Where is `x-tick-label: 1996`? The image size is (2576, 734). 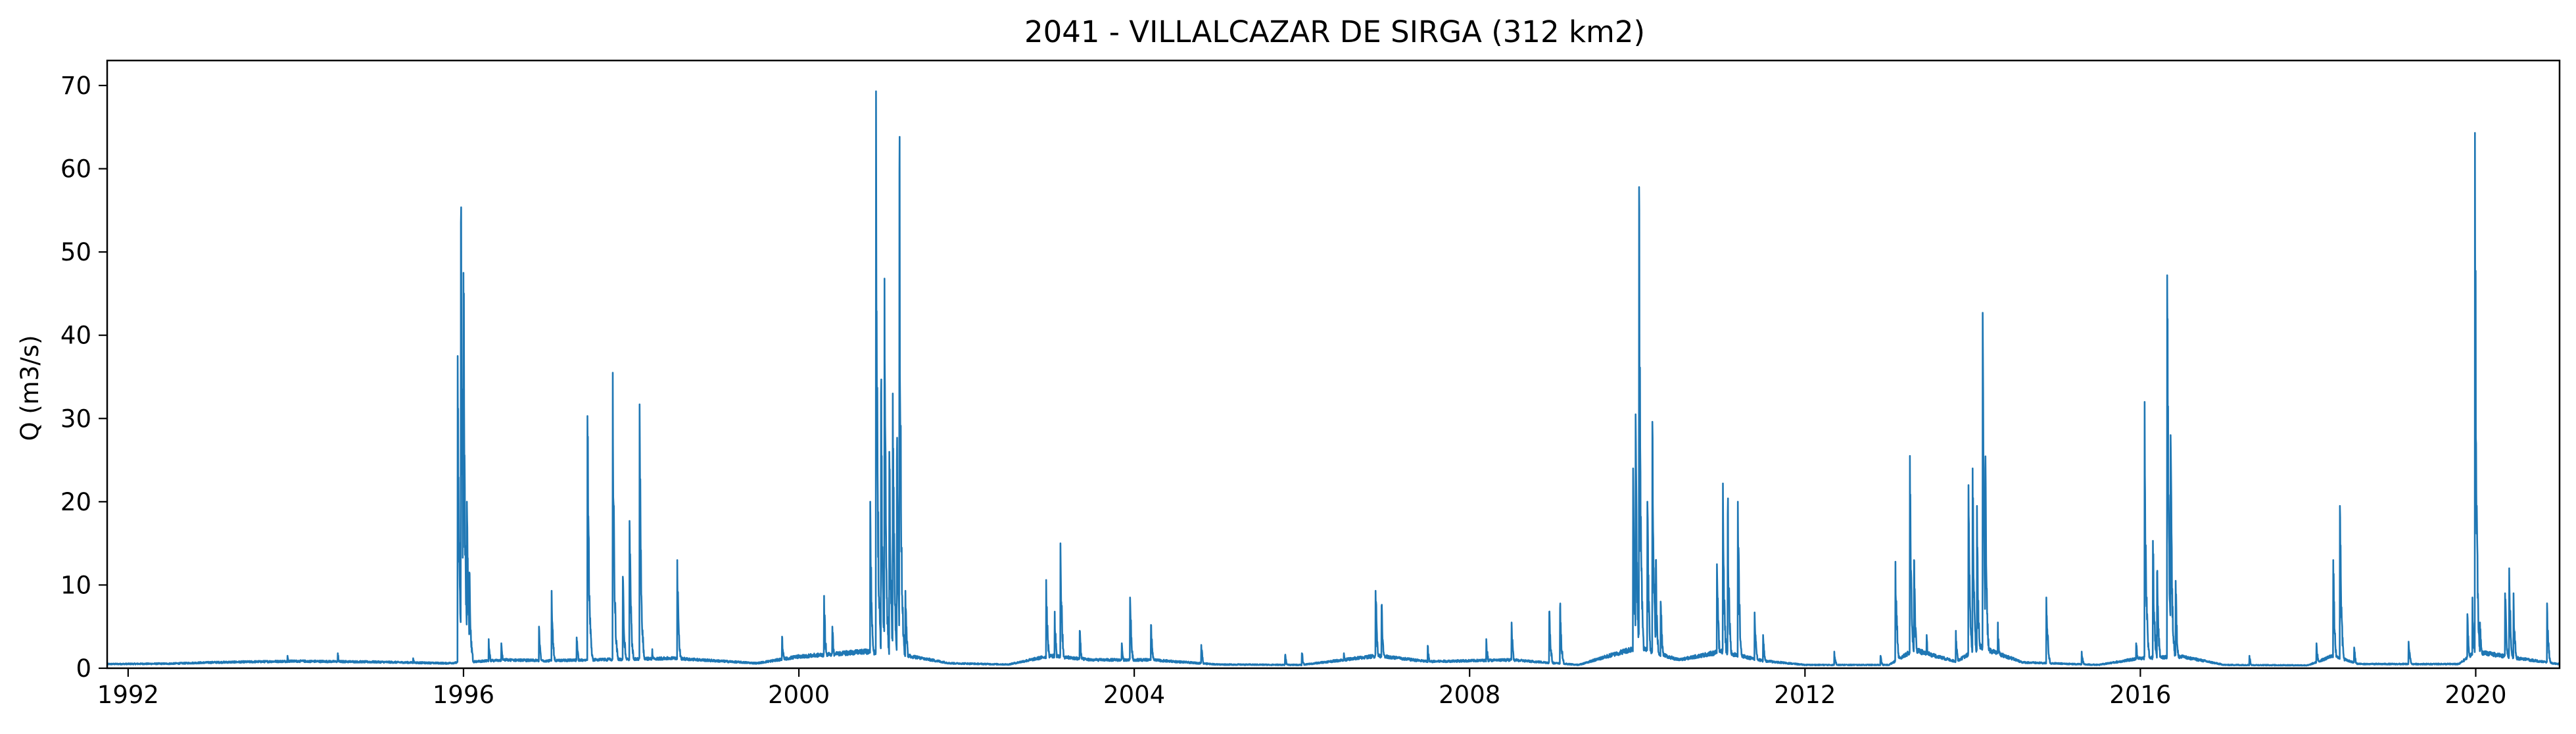 x-tick-label: 1996 is located at coordinates (464, 695).